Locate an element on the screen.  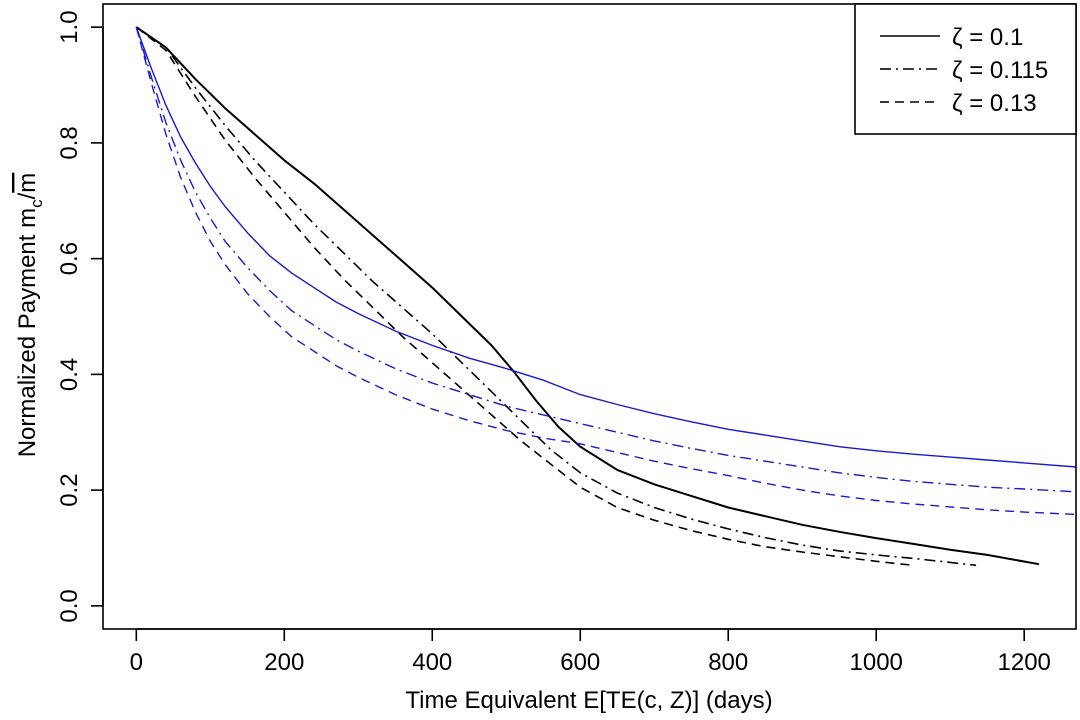
x-axis: 0 200 400 600 800 1000 1200 is located at coordinates (590, 652).